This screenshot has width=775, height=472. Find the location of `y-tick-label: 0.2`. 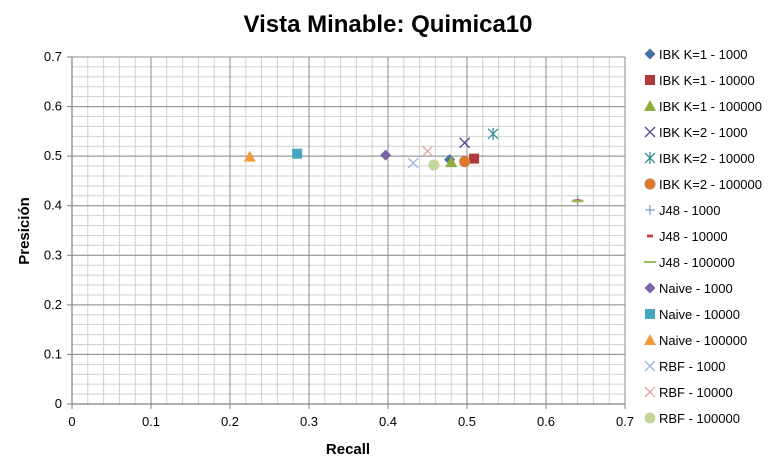

y-tick-label: 0.2 is located at coordinates (53, 304).